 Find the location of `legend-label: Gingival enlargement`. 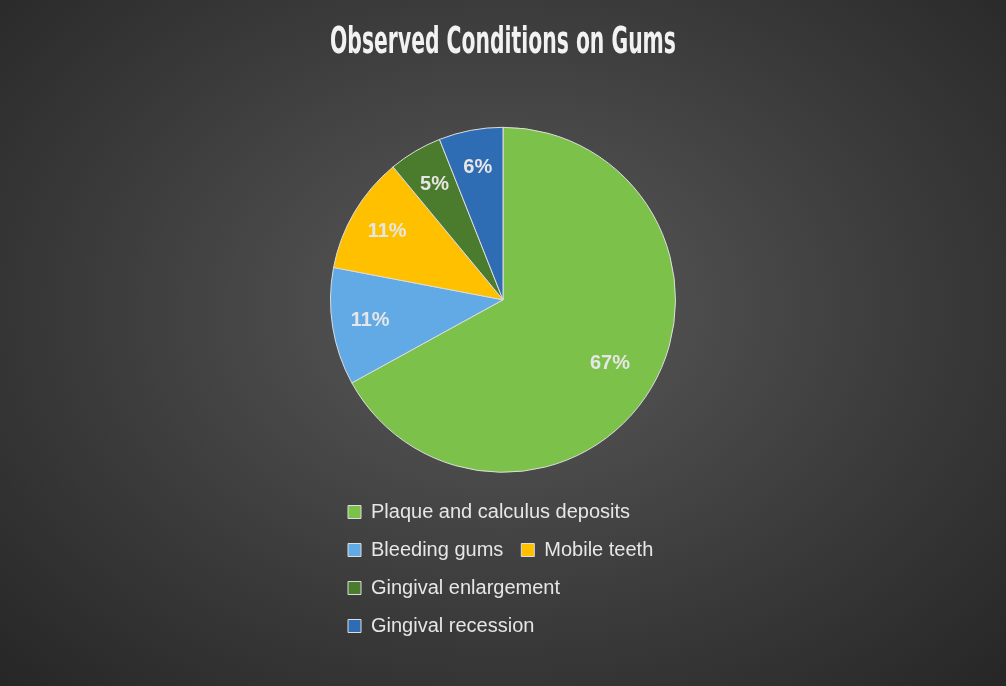

legend-label: Gingival enlargement is located at coordinates (466, 586).